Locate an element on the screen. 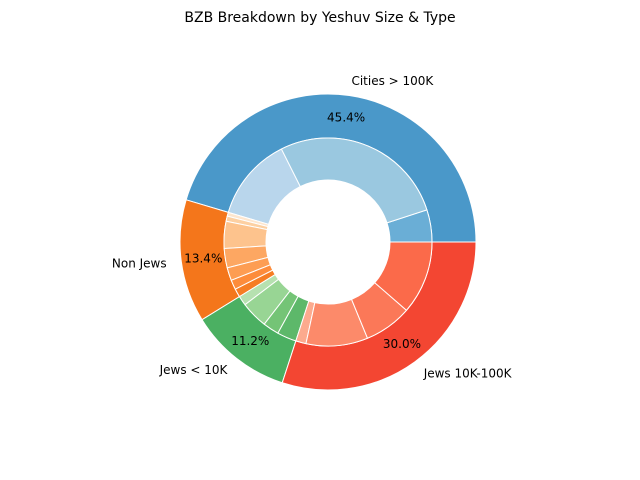 This screenshot has width=640, height=480. outer-slice-percent: 11.2% is located at coordinates (250, 341).